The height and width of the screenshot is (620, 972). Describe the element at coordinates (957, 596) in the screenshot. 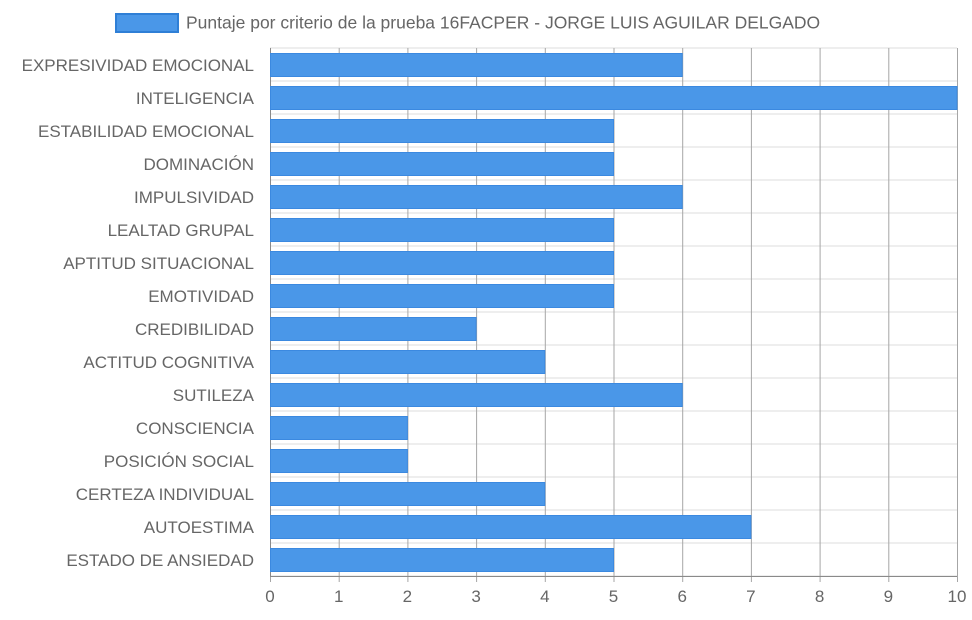

I see `x-tick-label: 10` at that location.